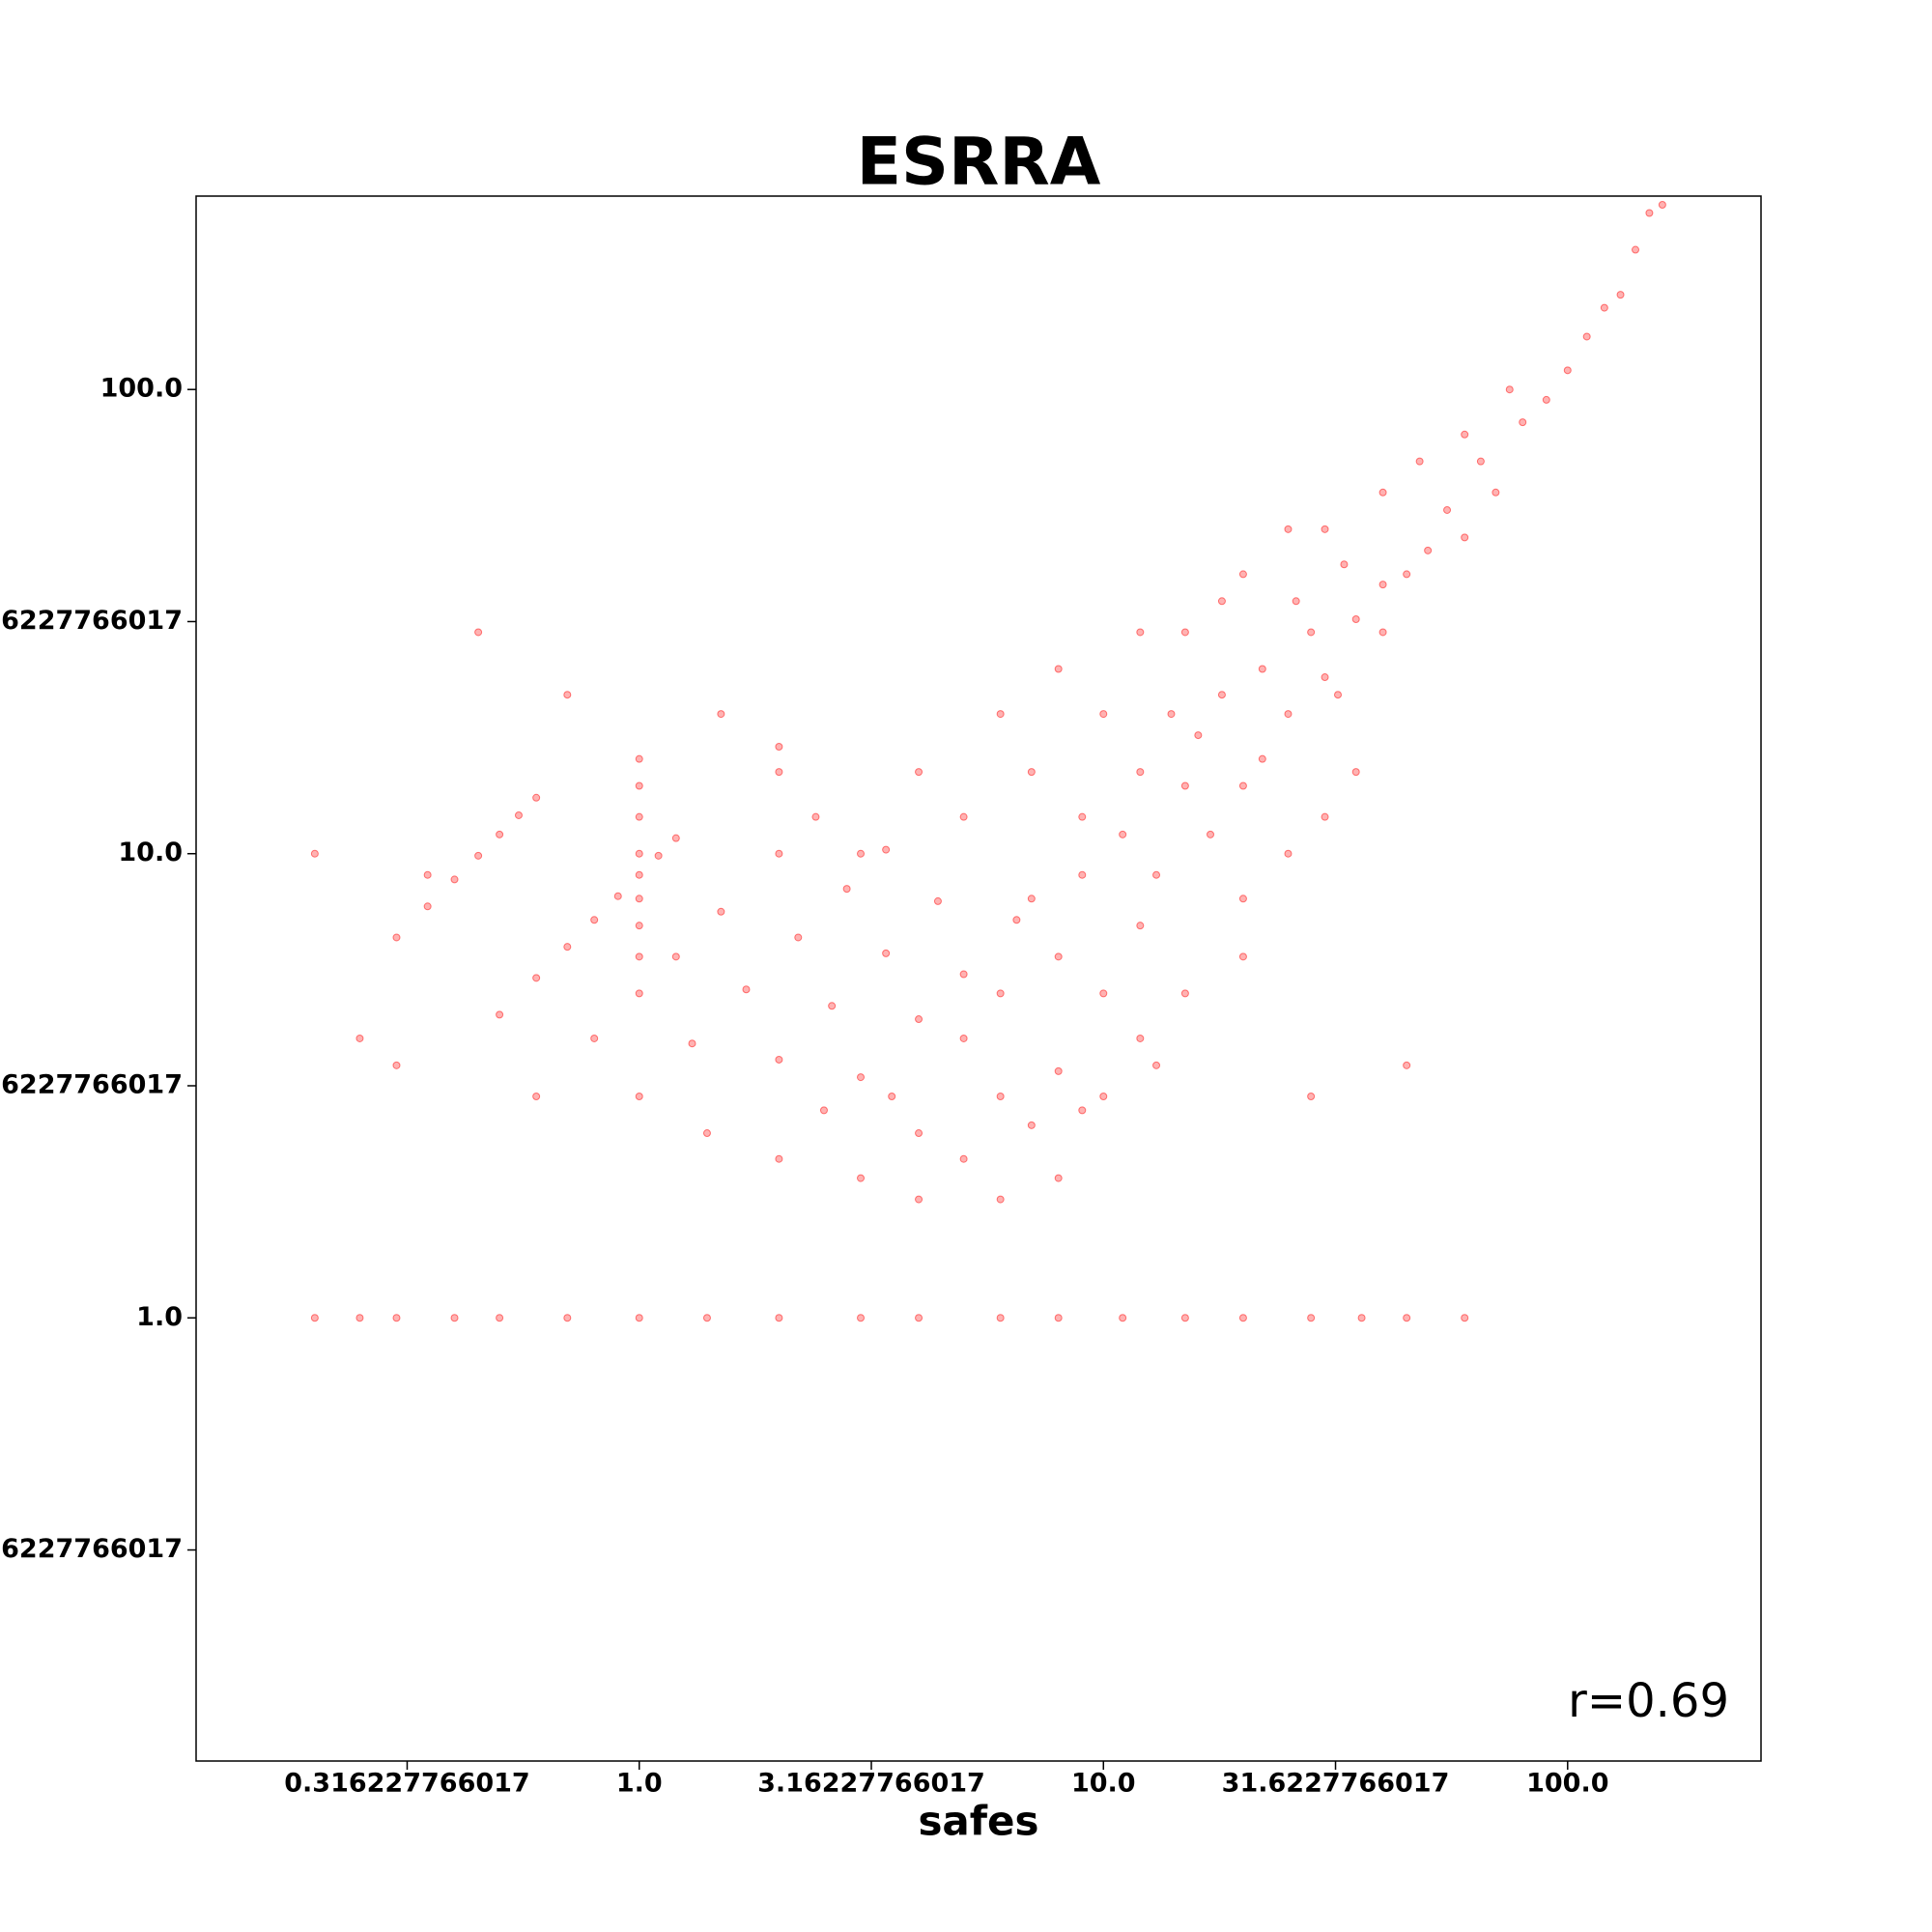 Image resolution: width=1932 pixels, height=1932 pixels. Describe the element at coordinates (871, 1784) in the screenshot. I see `x-tick-label: 3.16227766017` at that location.